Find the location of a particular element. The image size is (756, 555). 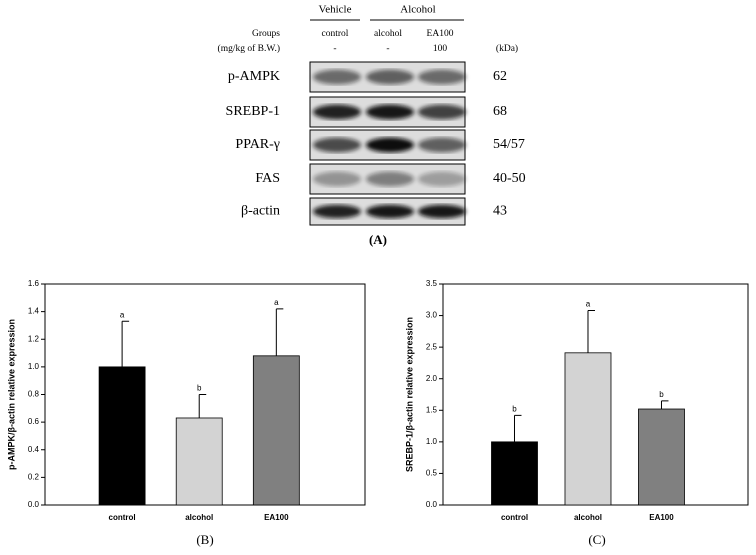

y-tick-label: 1.5 is located at coordinates (432, 409).